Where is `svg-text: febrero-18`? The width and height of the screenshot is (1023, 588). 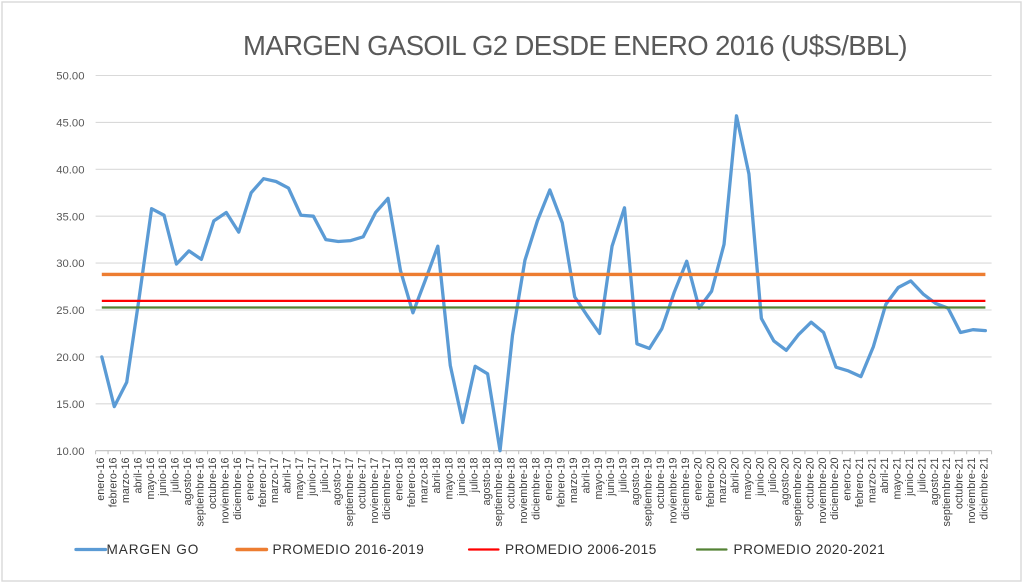 svg-text: febrero-18 is located at coordinates (412, 483).